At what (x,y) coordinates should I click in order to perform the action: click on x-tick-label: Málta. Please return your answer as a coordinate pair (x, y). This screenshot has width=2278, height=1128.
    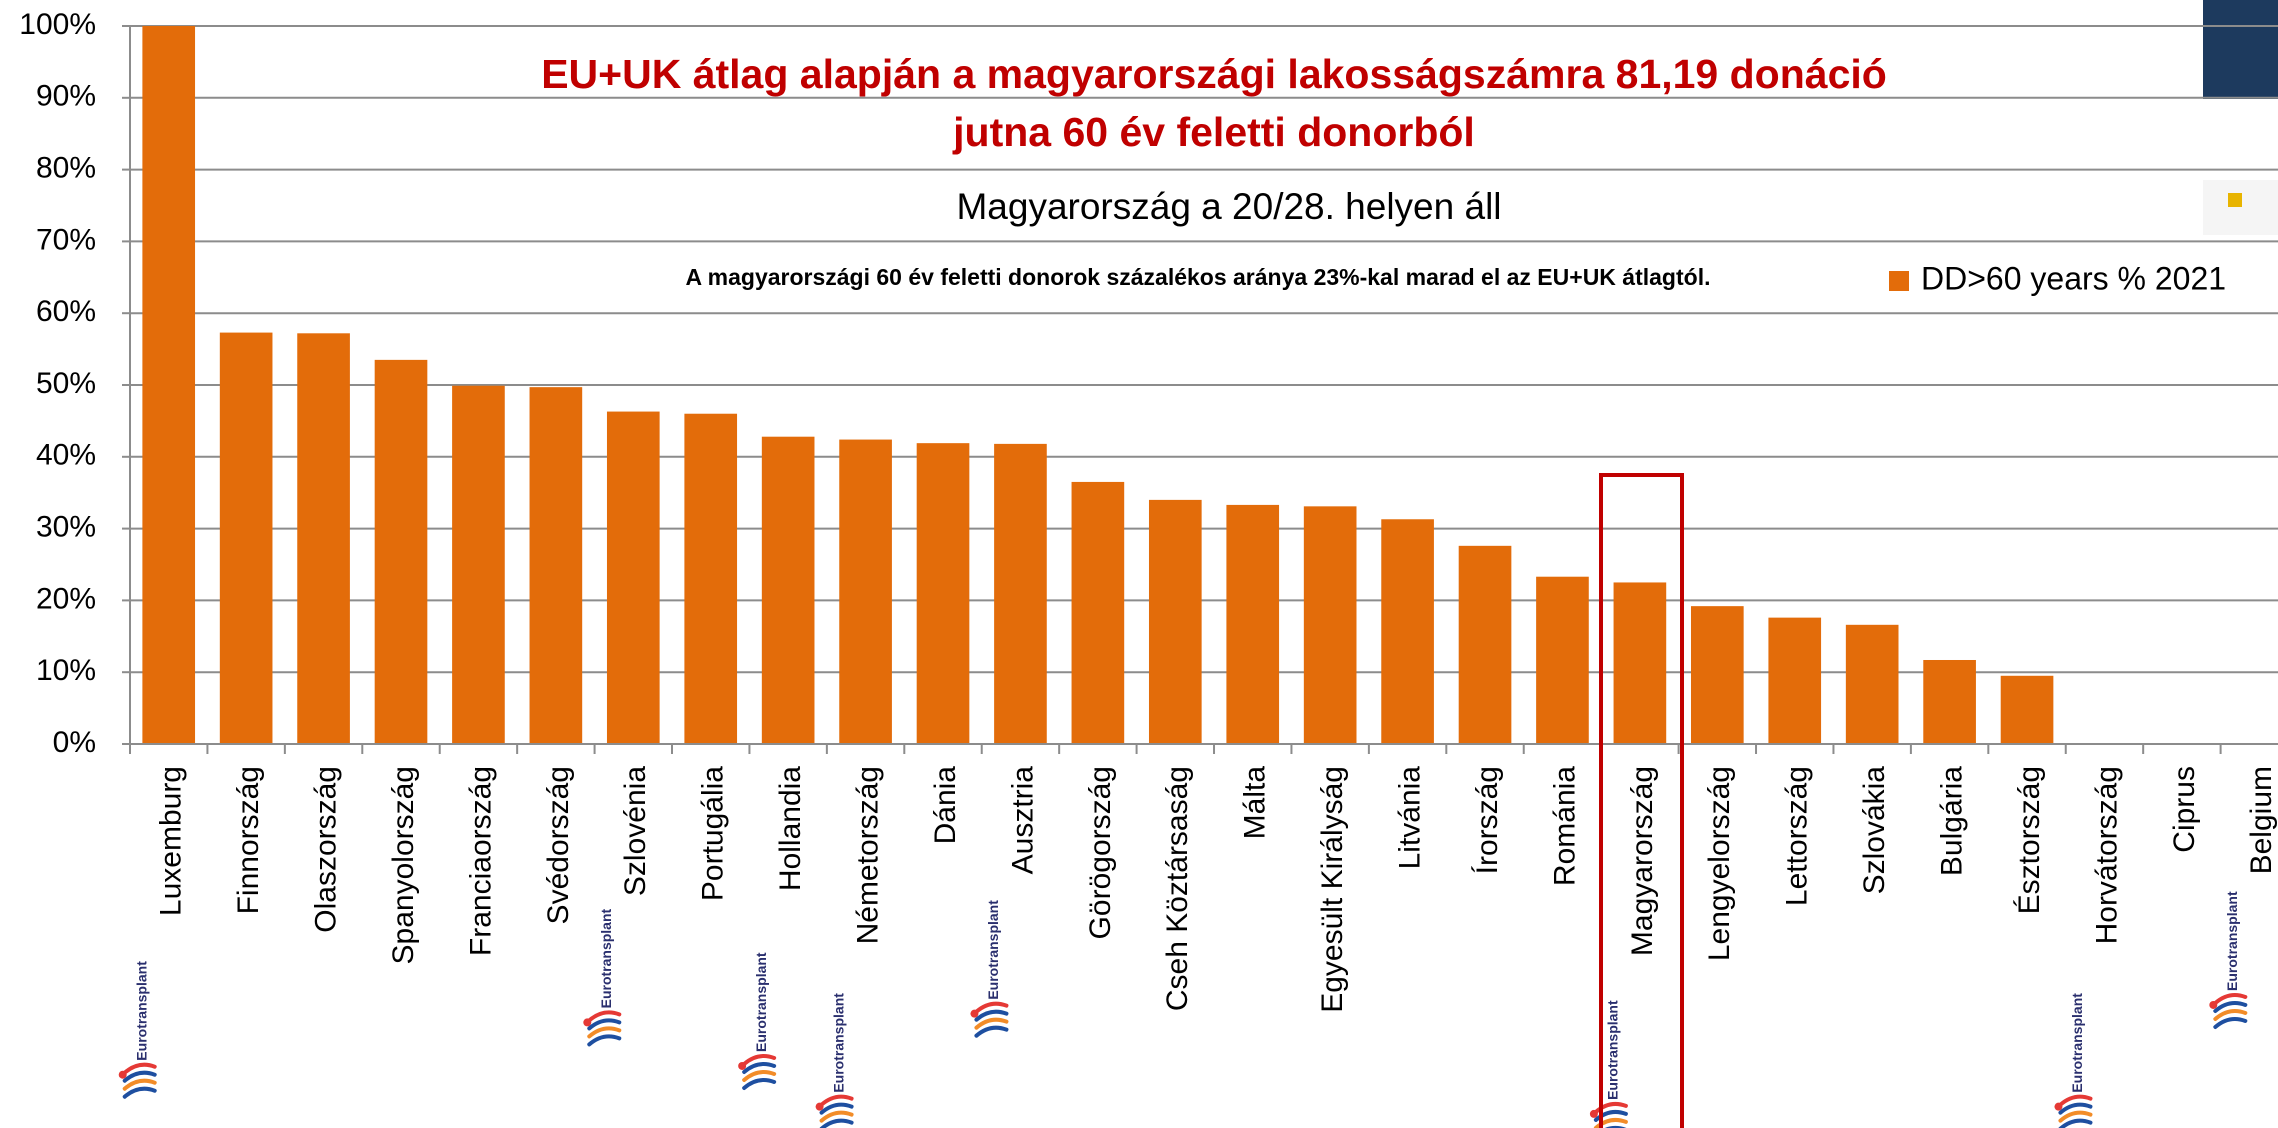
    Looking at the image, I should click on (1255, 803).